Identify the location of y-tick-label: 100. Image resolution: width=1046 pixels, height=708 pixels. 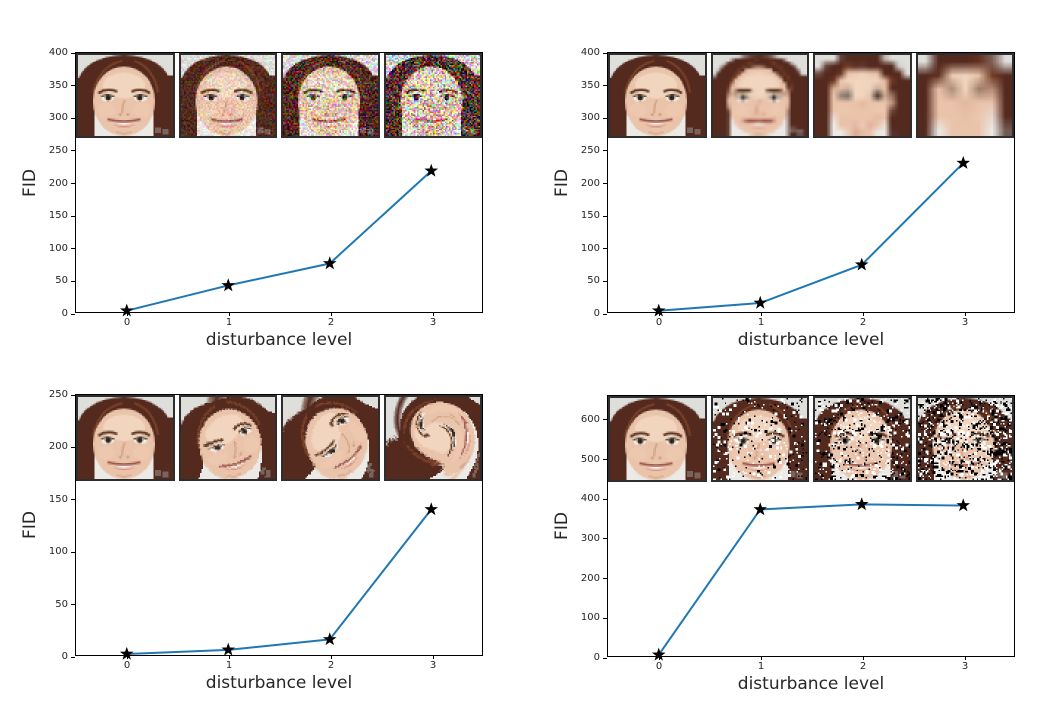
(58, 248).